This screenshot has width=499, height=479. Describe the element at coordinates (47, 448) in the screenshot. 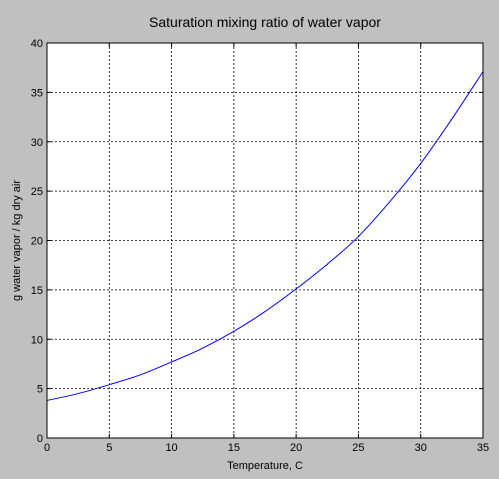

I see `x-tick-label: 0` at that location.